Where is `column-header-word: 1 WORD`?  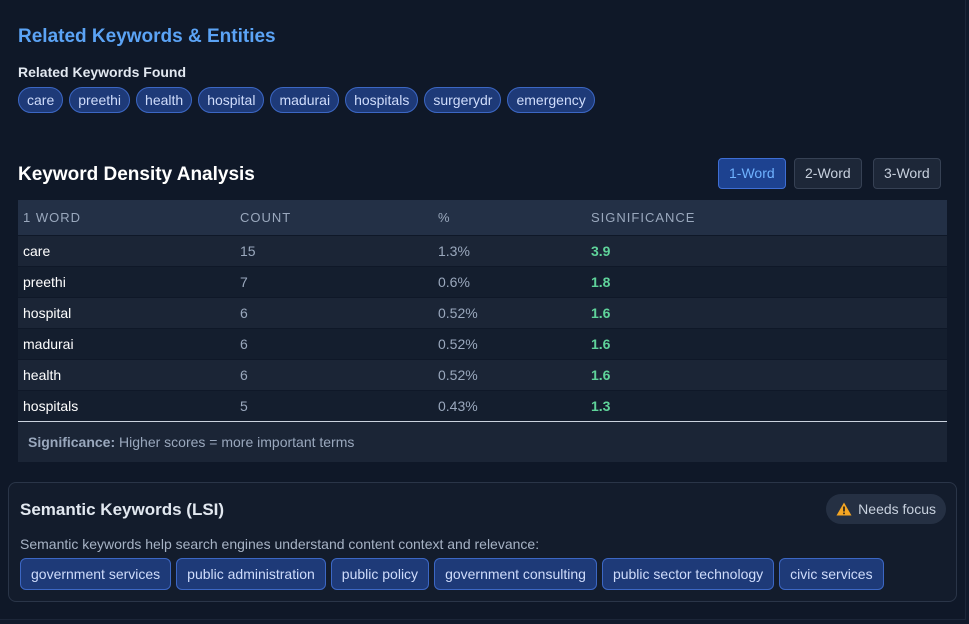 column-header-word: 1 WORD is located at coordinates (52, 217).